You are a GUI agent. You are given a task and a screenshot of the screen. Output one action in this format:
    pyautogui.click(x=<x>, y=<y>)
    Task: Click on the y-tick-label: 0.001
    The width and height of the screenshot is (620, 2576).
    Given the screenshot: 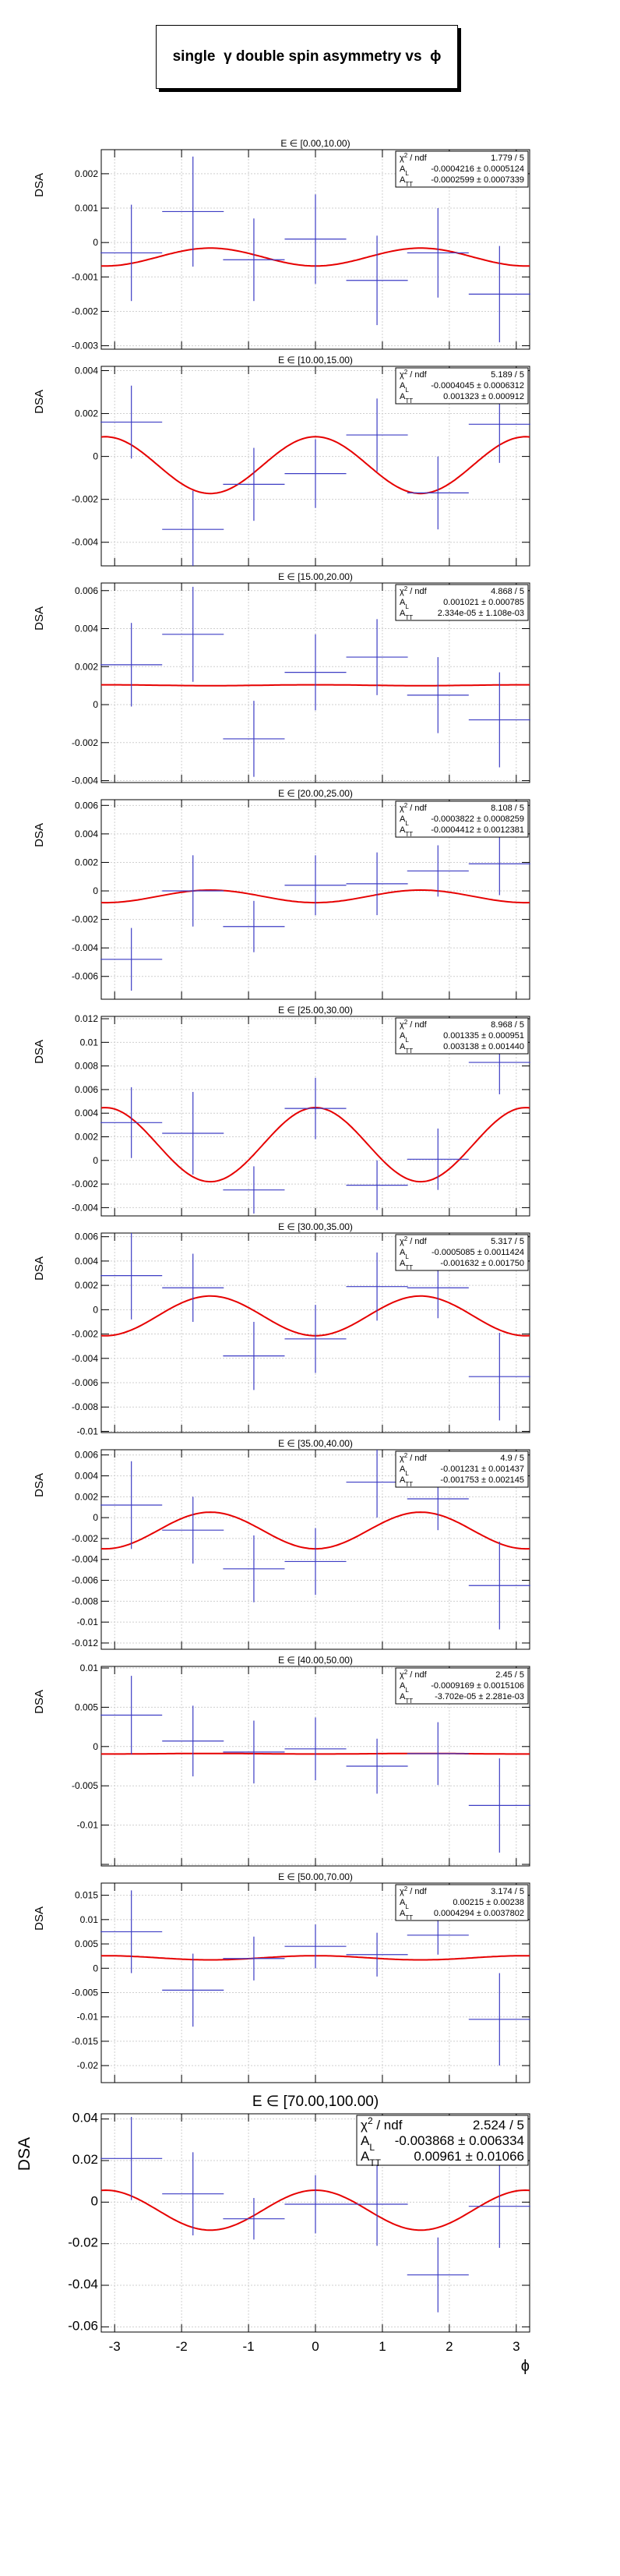 What is the action you would take?
    pyautogui.click(x=87, y=208)
    